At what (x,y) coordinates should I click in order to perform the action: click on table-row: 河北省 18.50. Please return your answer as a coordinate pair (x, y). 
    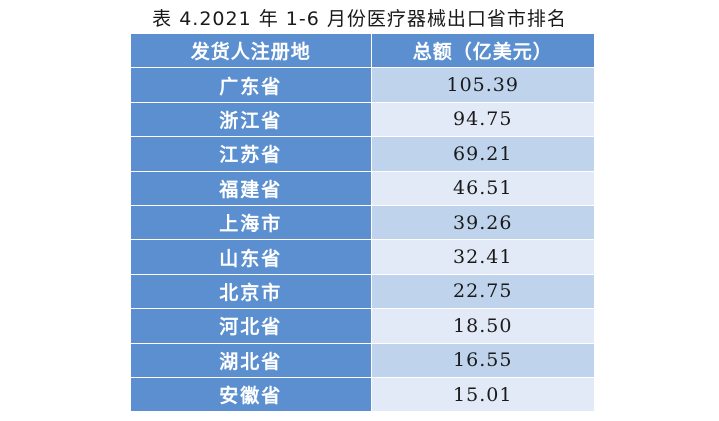
    Looking at the image, I should click on (362, 326).